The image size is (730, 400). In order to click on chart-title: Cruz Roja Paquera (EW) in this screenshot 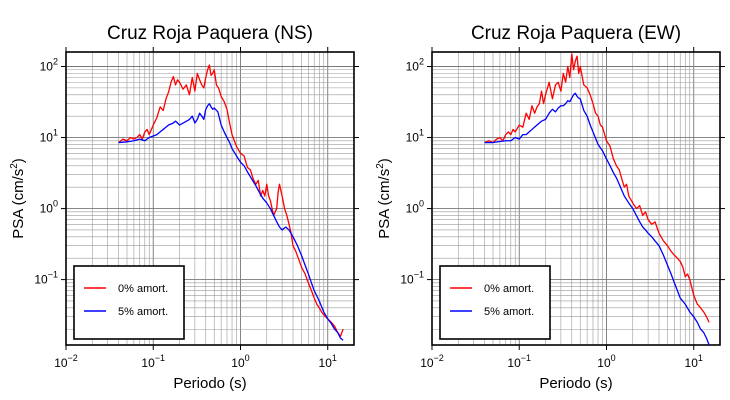, I will do `click(576, 33)`.